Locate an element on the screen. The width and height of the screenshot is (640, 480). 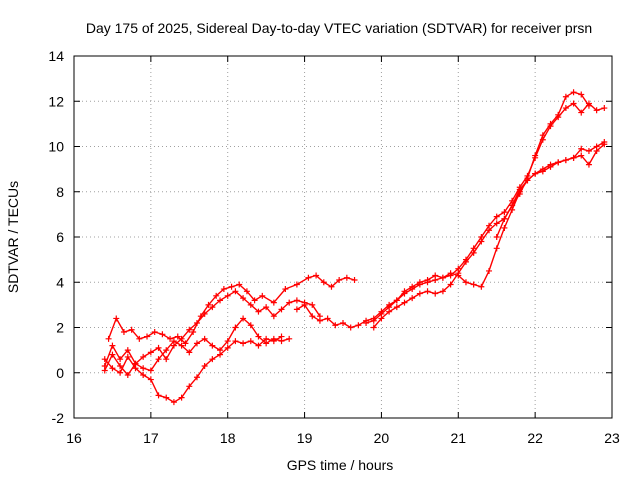
y-tick-label: 10 is located at coordinates (56, 147).